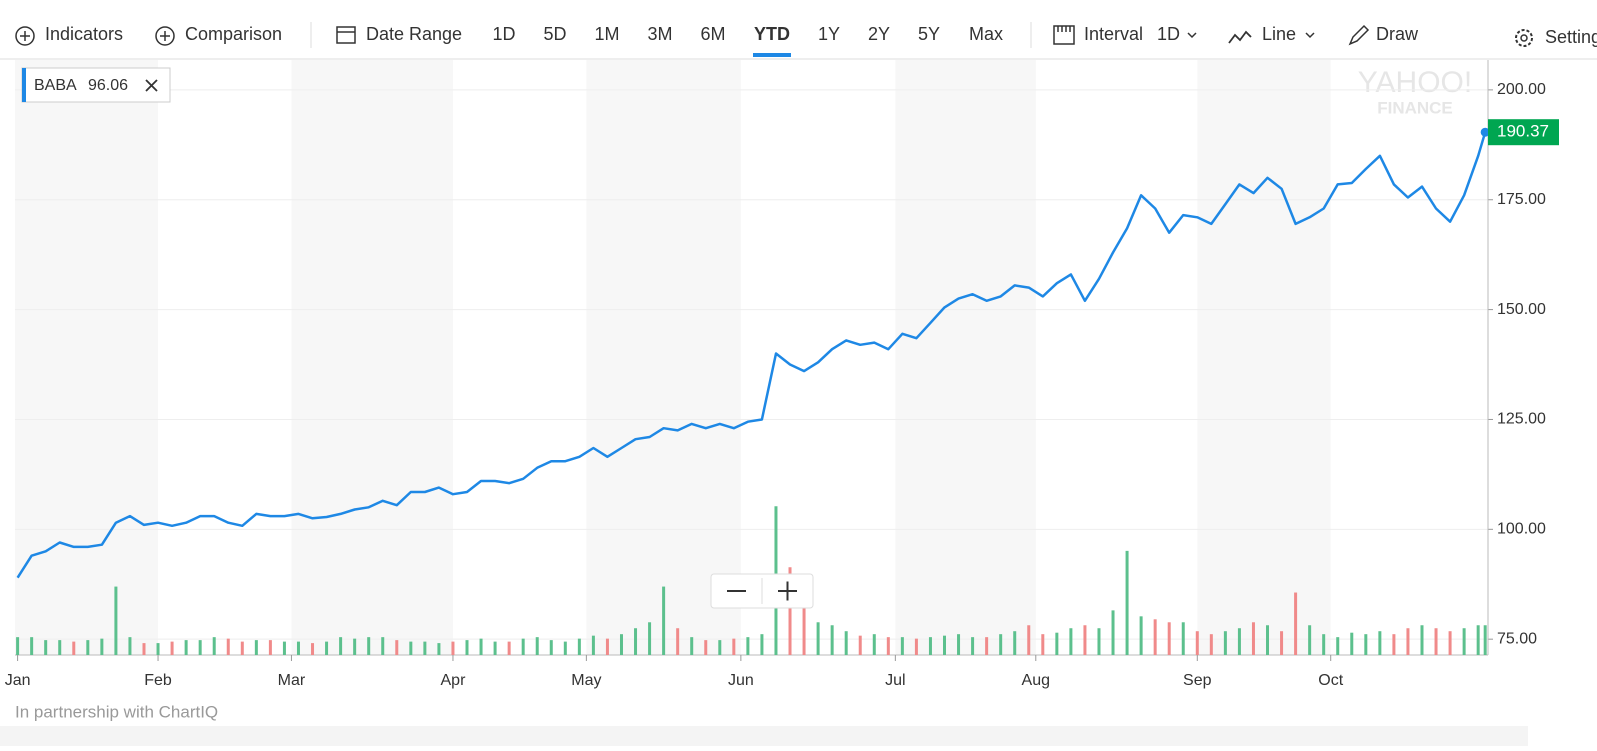 Image resolution: width=1597 pixels, height=751 pixels. I want to click on range-button: 1D, so click(503, 34).